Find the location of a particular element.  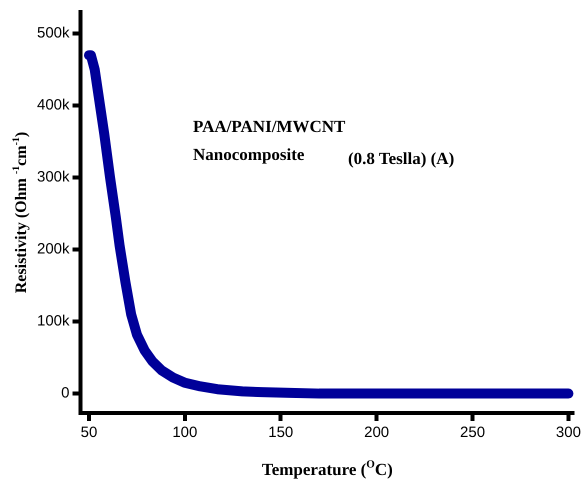

y-tick-label: 200k is located at coordinates (53, 249).